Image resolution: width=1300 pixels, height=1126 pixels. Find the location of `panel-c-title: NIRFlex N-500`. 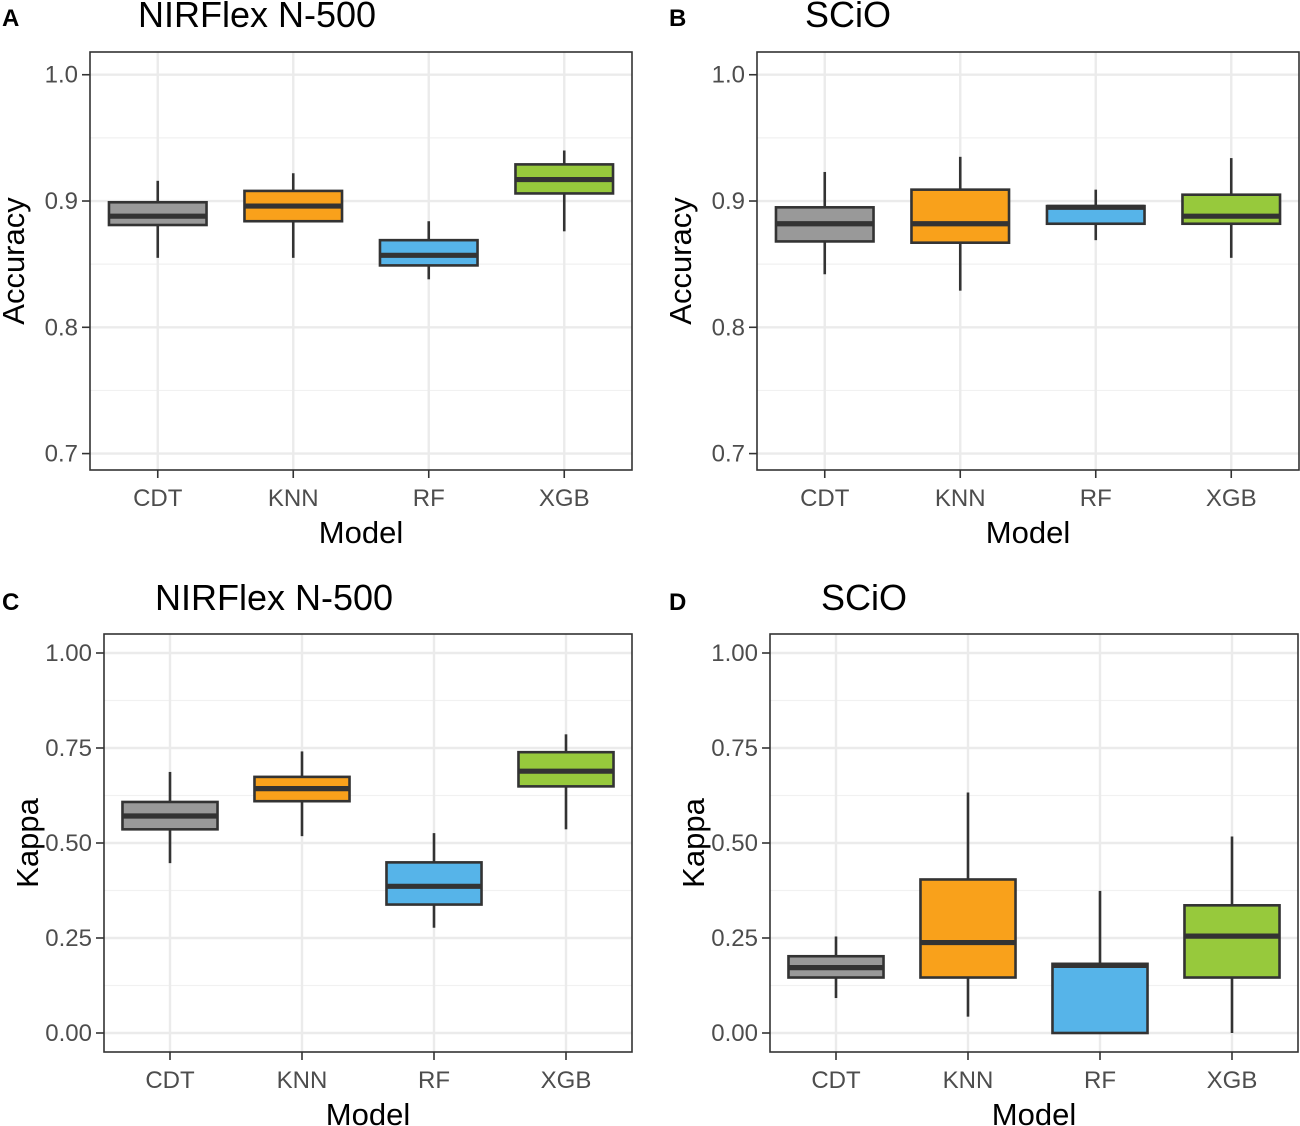

panel-c-title: NIRFlex N-500 is located at coordinates (274, 597).